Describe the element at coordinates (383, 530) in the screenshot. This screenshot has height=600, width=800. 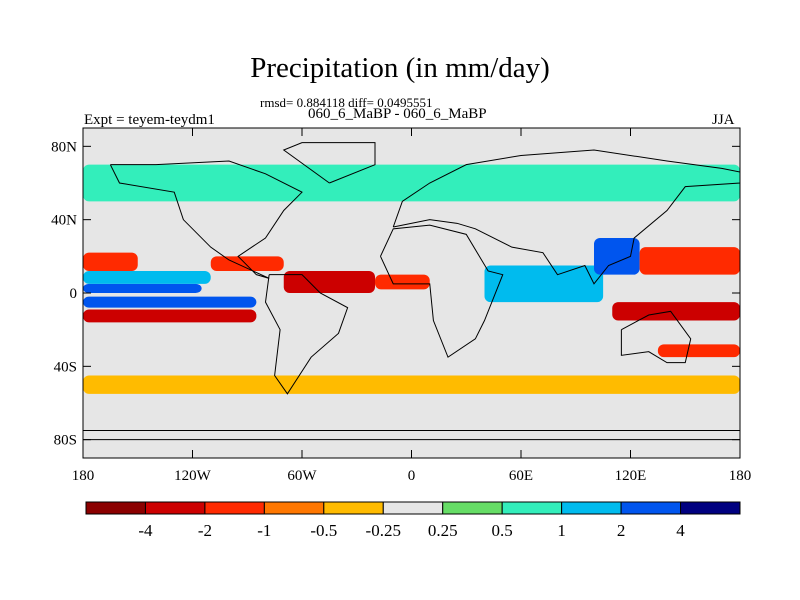
I see `colorbar-label: -0.25` at that location.